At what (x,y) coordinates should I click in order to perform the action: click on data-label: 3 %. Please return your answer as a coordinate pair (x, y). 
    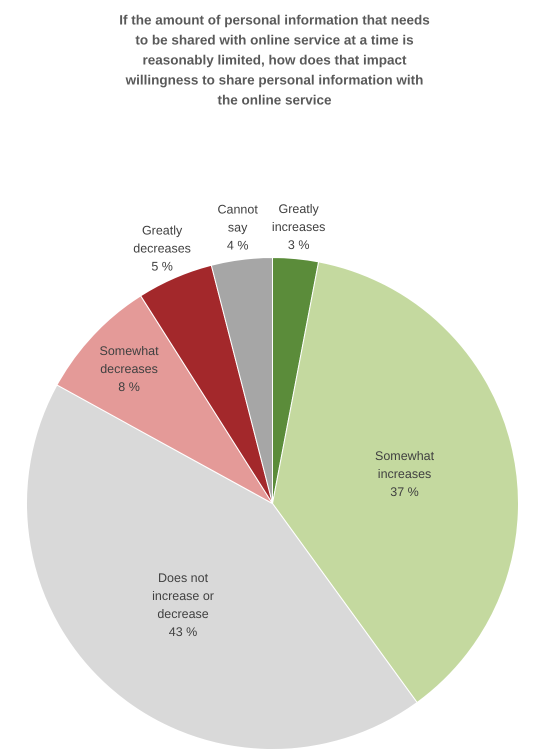
    Looking at the image, I should click on (299, 245).